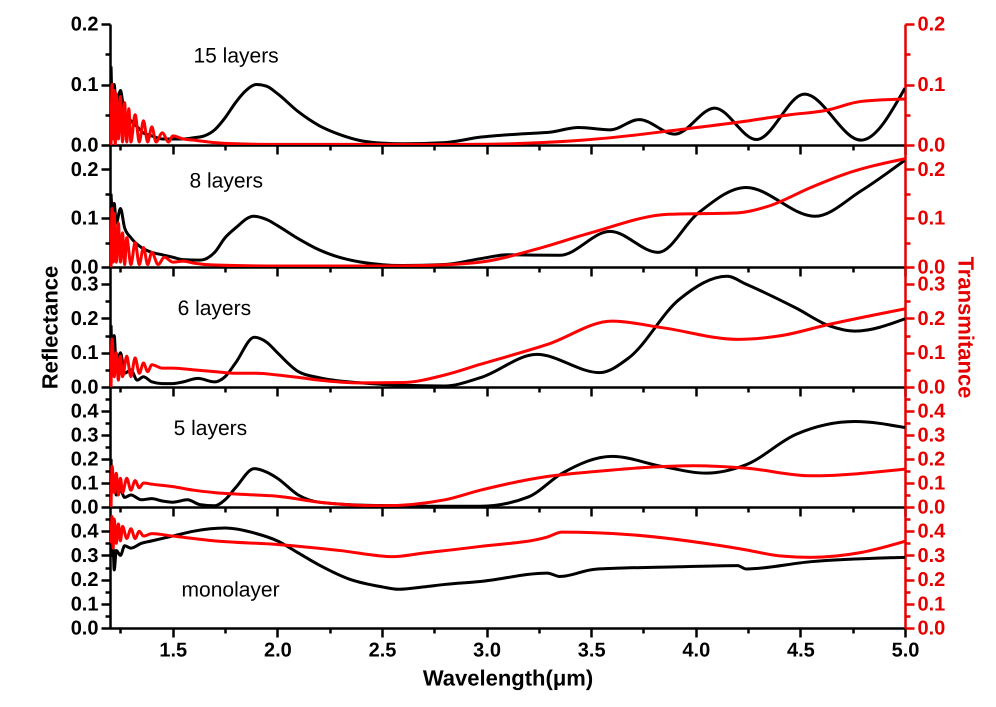 The width and height of the screenshot is (996, 707). What do you see at coordinates (173, 651) in the screenshot?
I see `x-tick-label: 1.5` at bounding box center [173, 651].